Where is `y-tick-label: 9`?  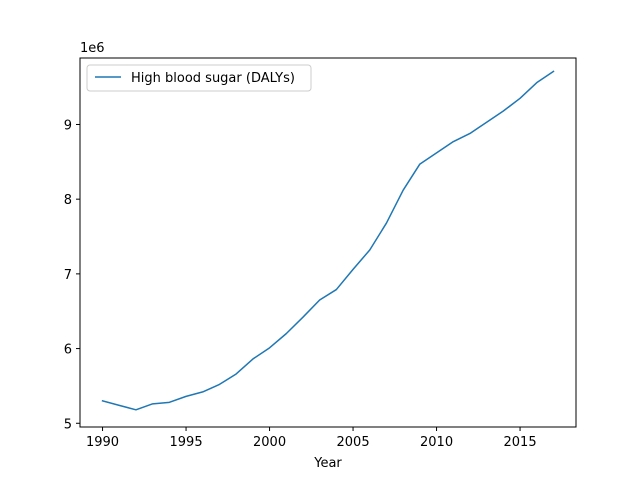
y-tick-label: 9 is located at coordinates (68, 125).